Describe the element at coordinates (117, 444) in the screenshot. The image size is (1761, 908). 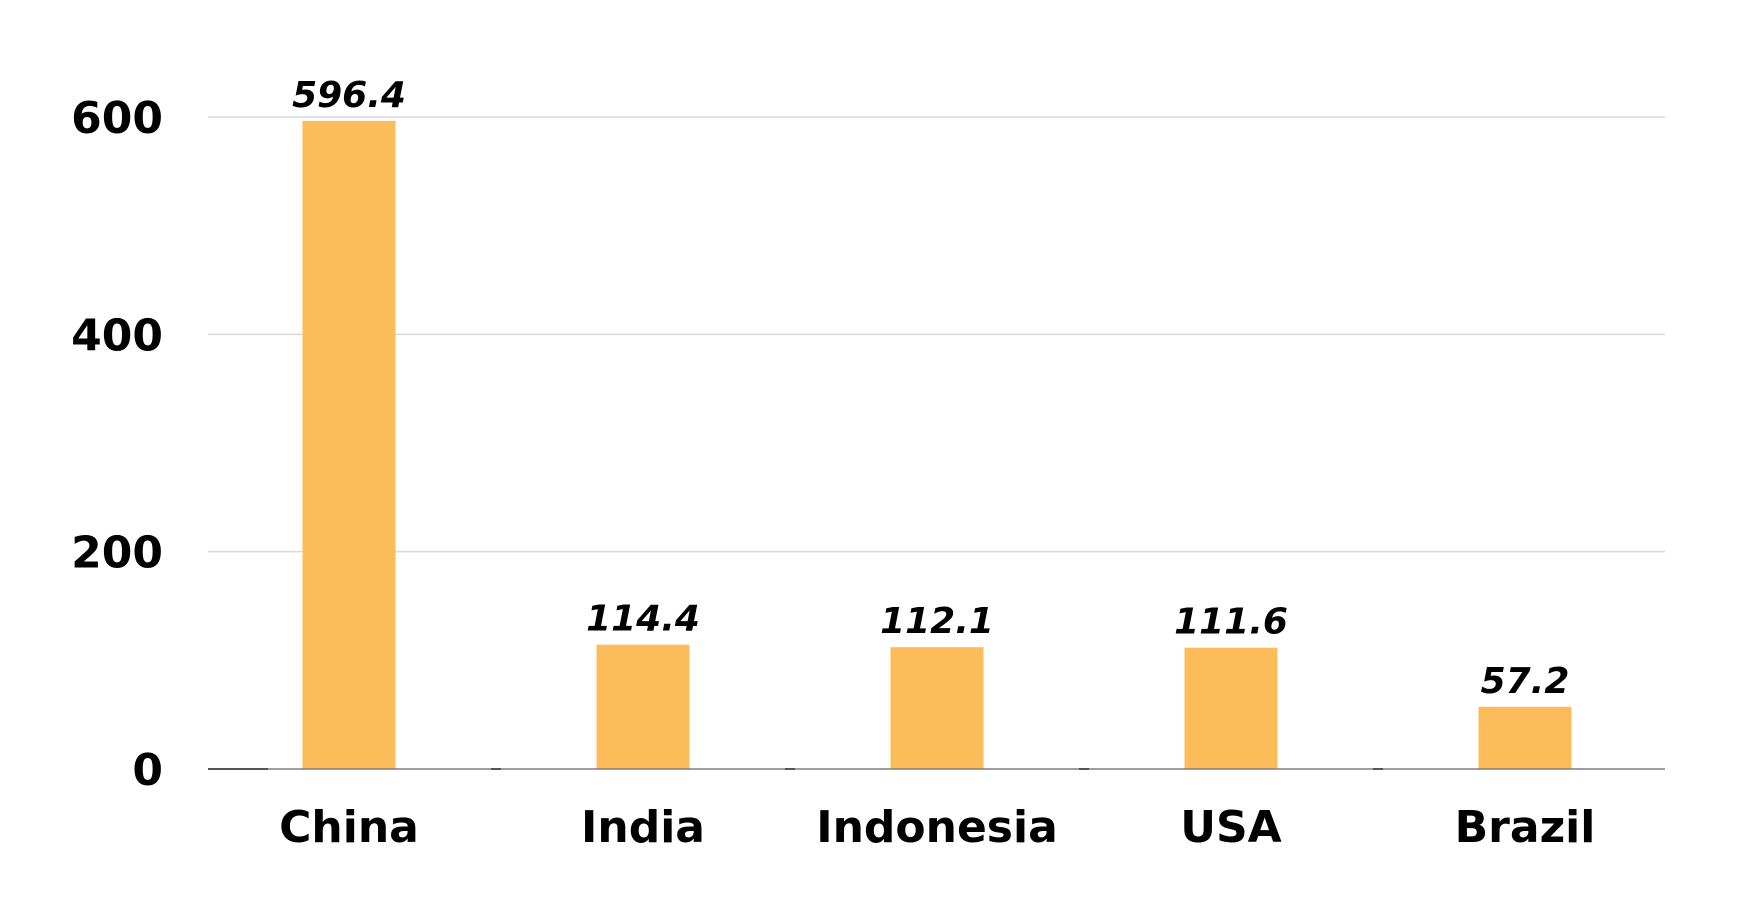
I see `y-axis-tick-labels: 0 200 400 600` at that location.